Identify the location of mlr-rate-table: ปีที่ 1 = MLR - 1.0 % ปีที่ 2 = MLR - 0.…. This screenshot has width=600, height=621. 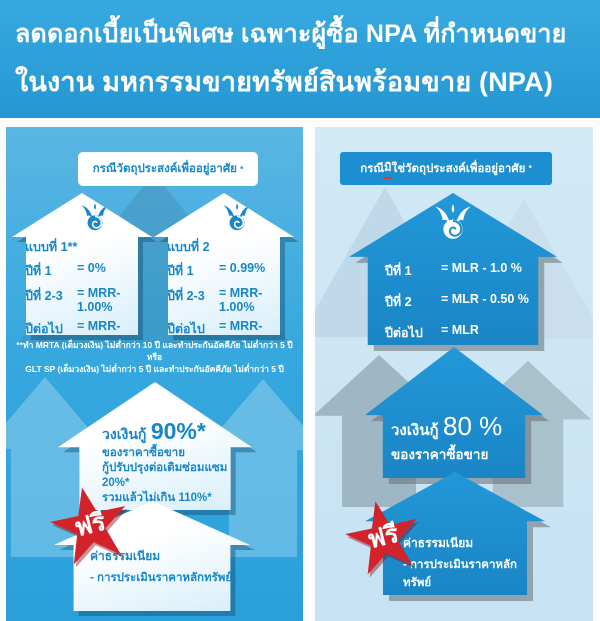
(457, 303).